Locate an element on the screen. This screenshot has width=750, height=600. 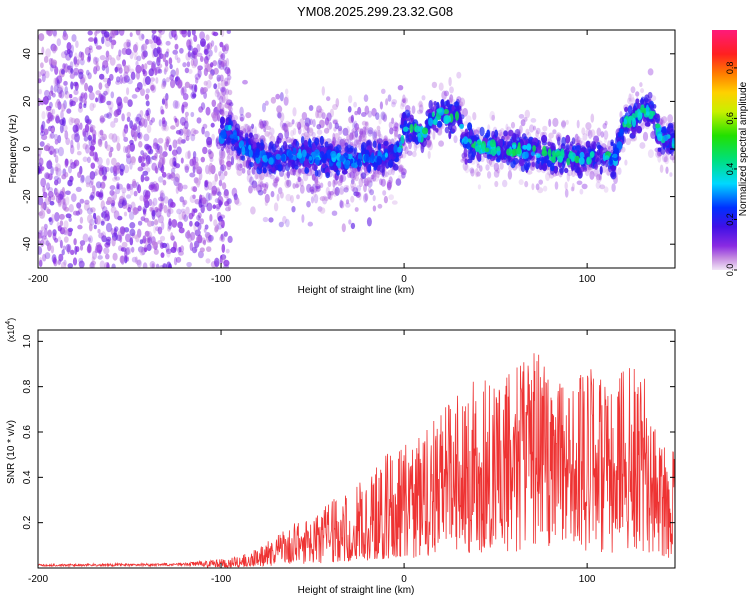
y-tick-label: 0.6 is located at coordinates (27, 432).